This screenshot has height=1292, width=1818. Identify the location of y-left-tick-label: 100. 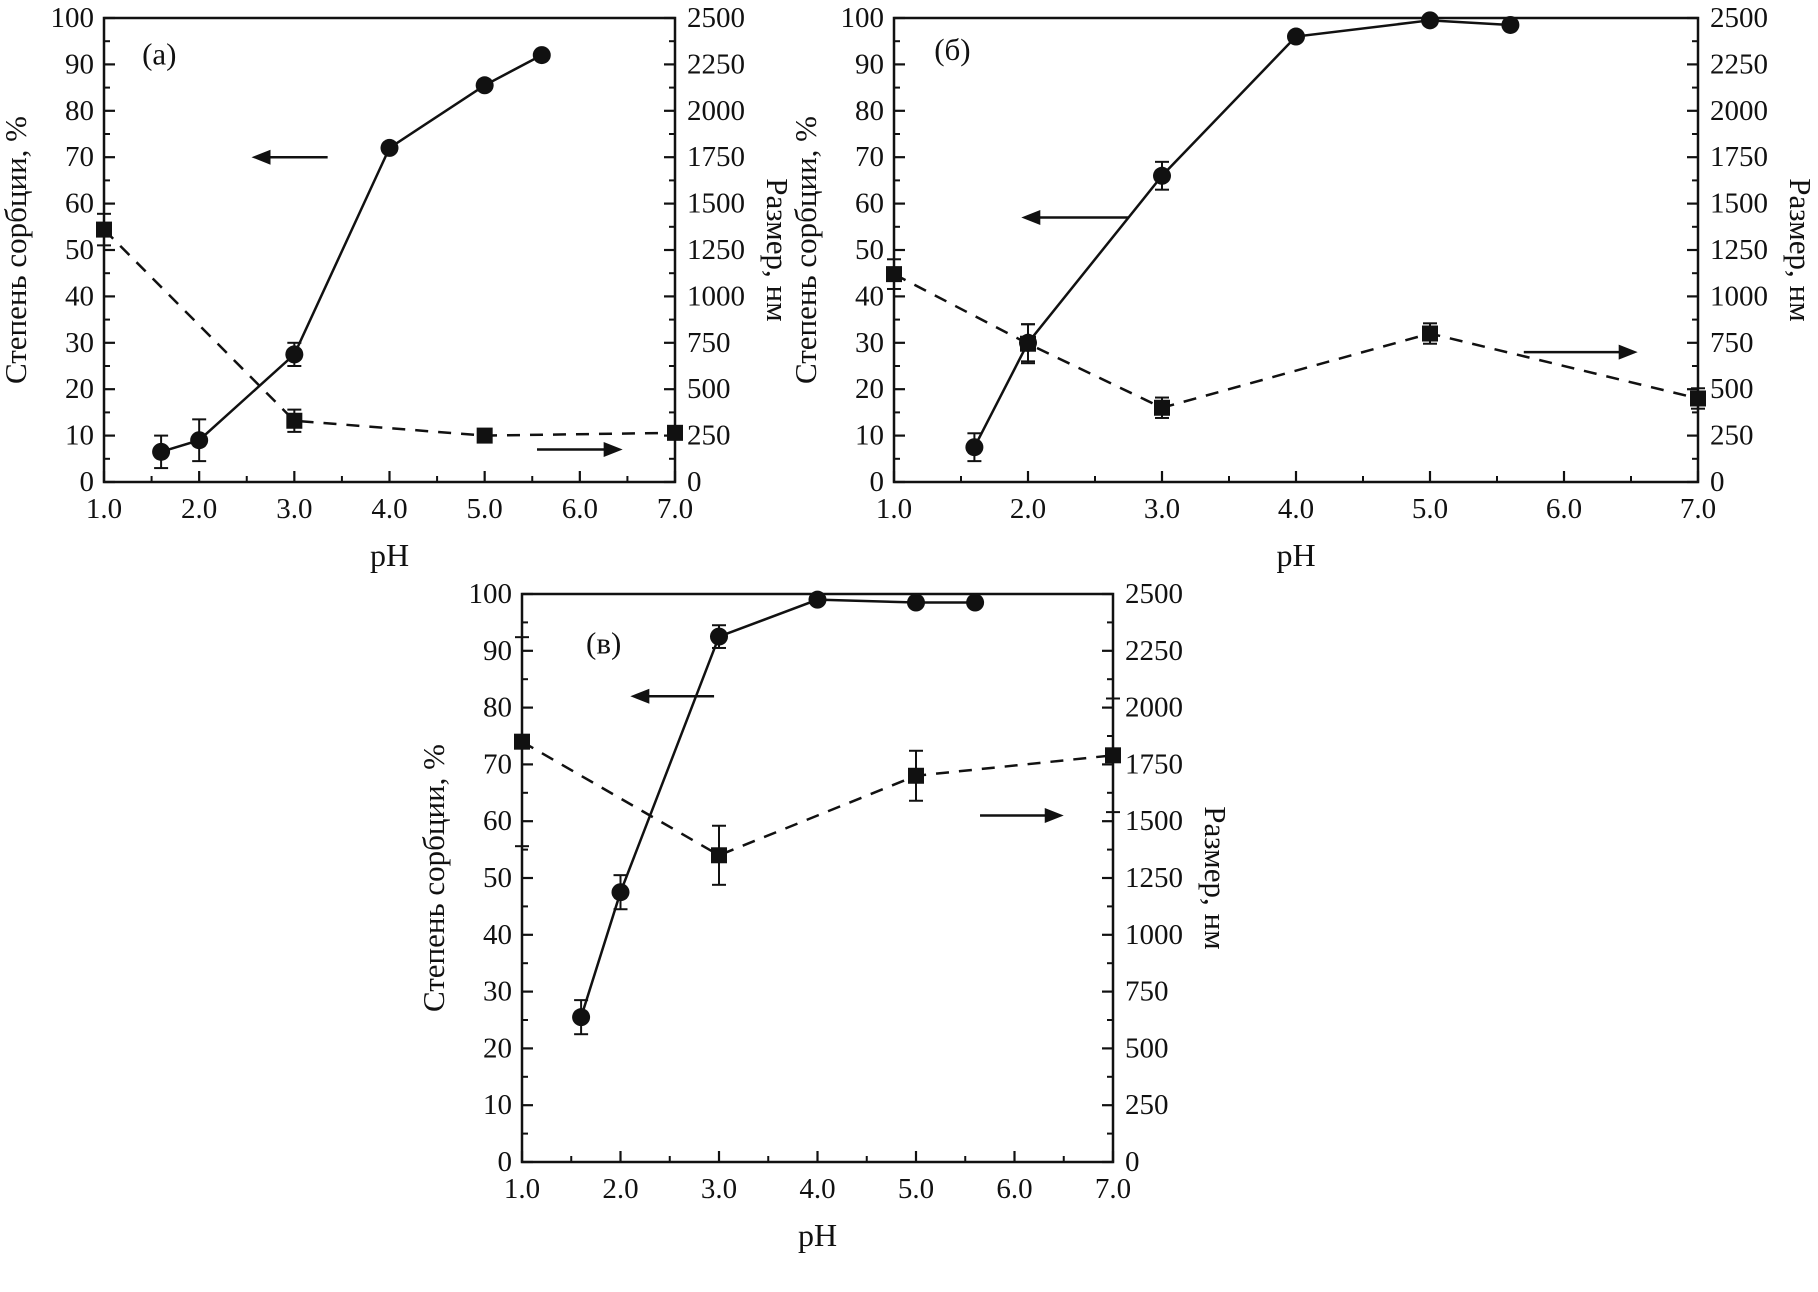
(863, 18).